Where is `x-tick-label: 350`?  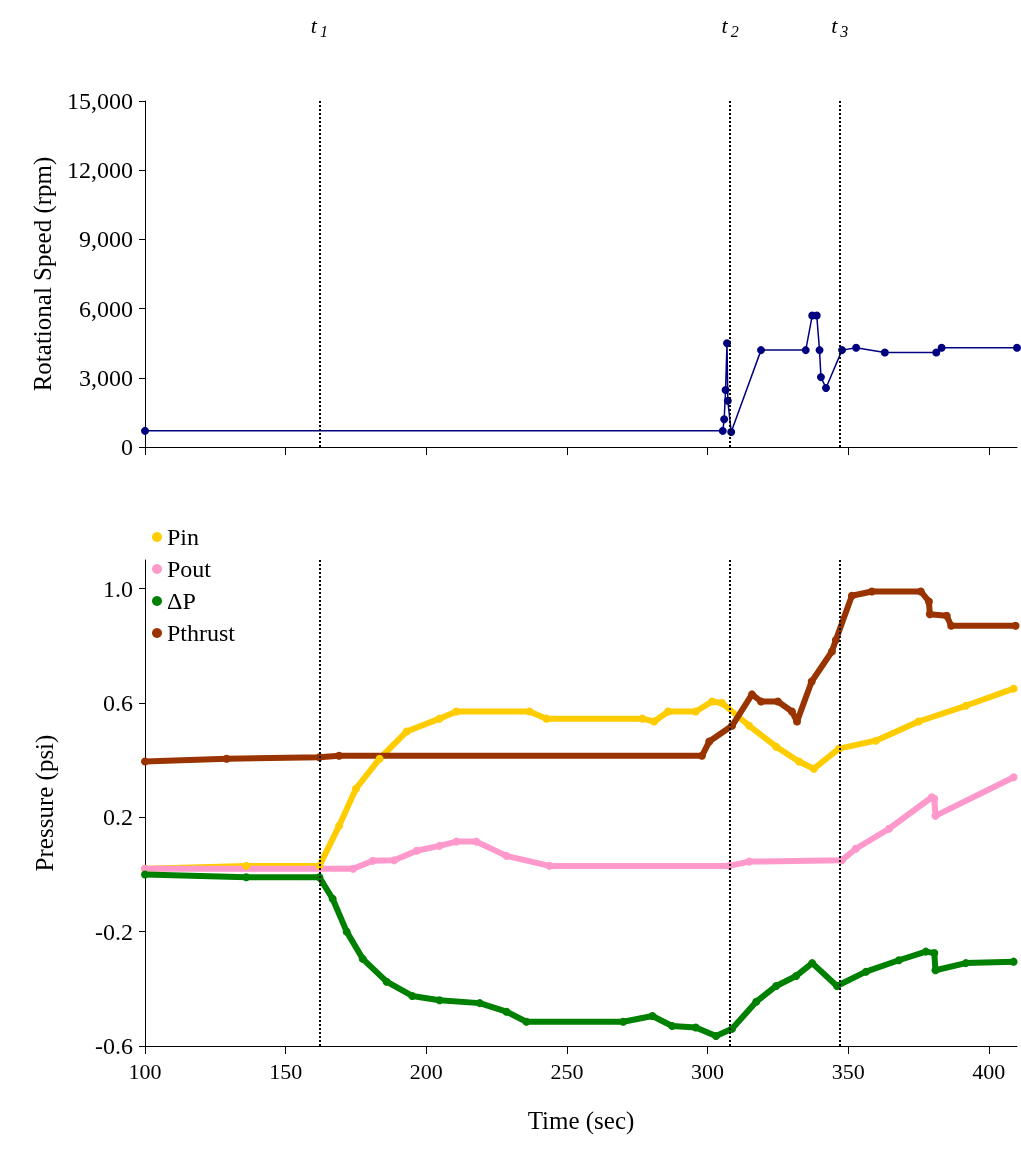
x-tick-label: 350 is located at coordinates (848, 1071).